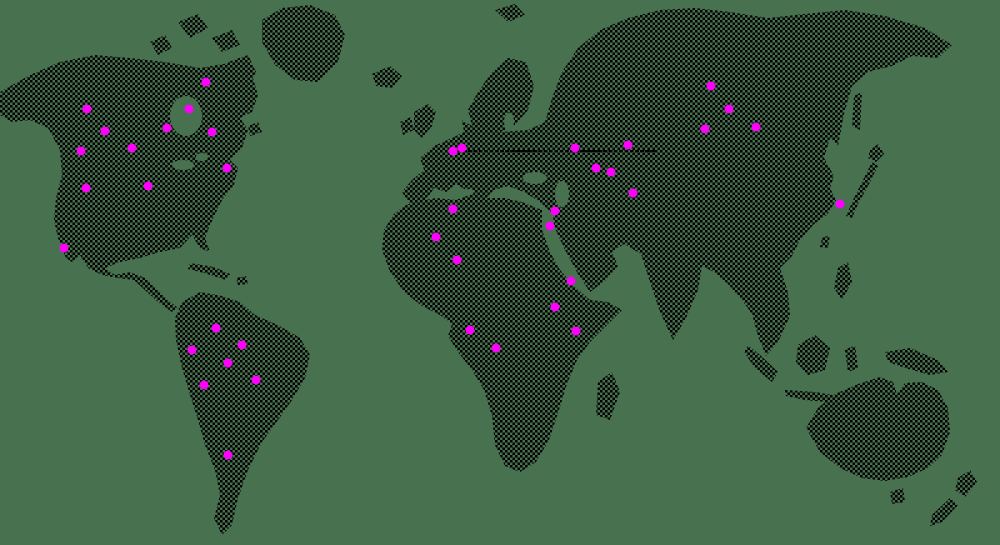 This screenshot has height=545, width=1000. Describe the element at coordinates (218, 274) in the screenshot. I see `caribbean-islands` at that location.